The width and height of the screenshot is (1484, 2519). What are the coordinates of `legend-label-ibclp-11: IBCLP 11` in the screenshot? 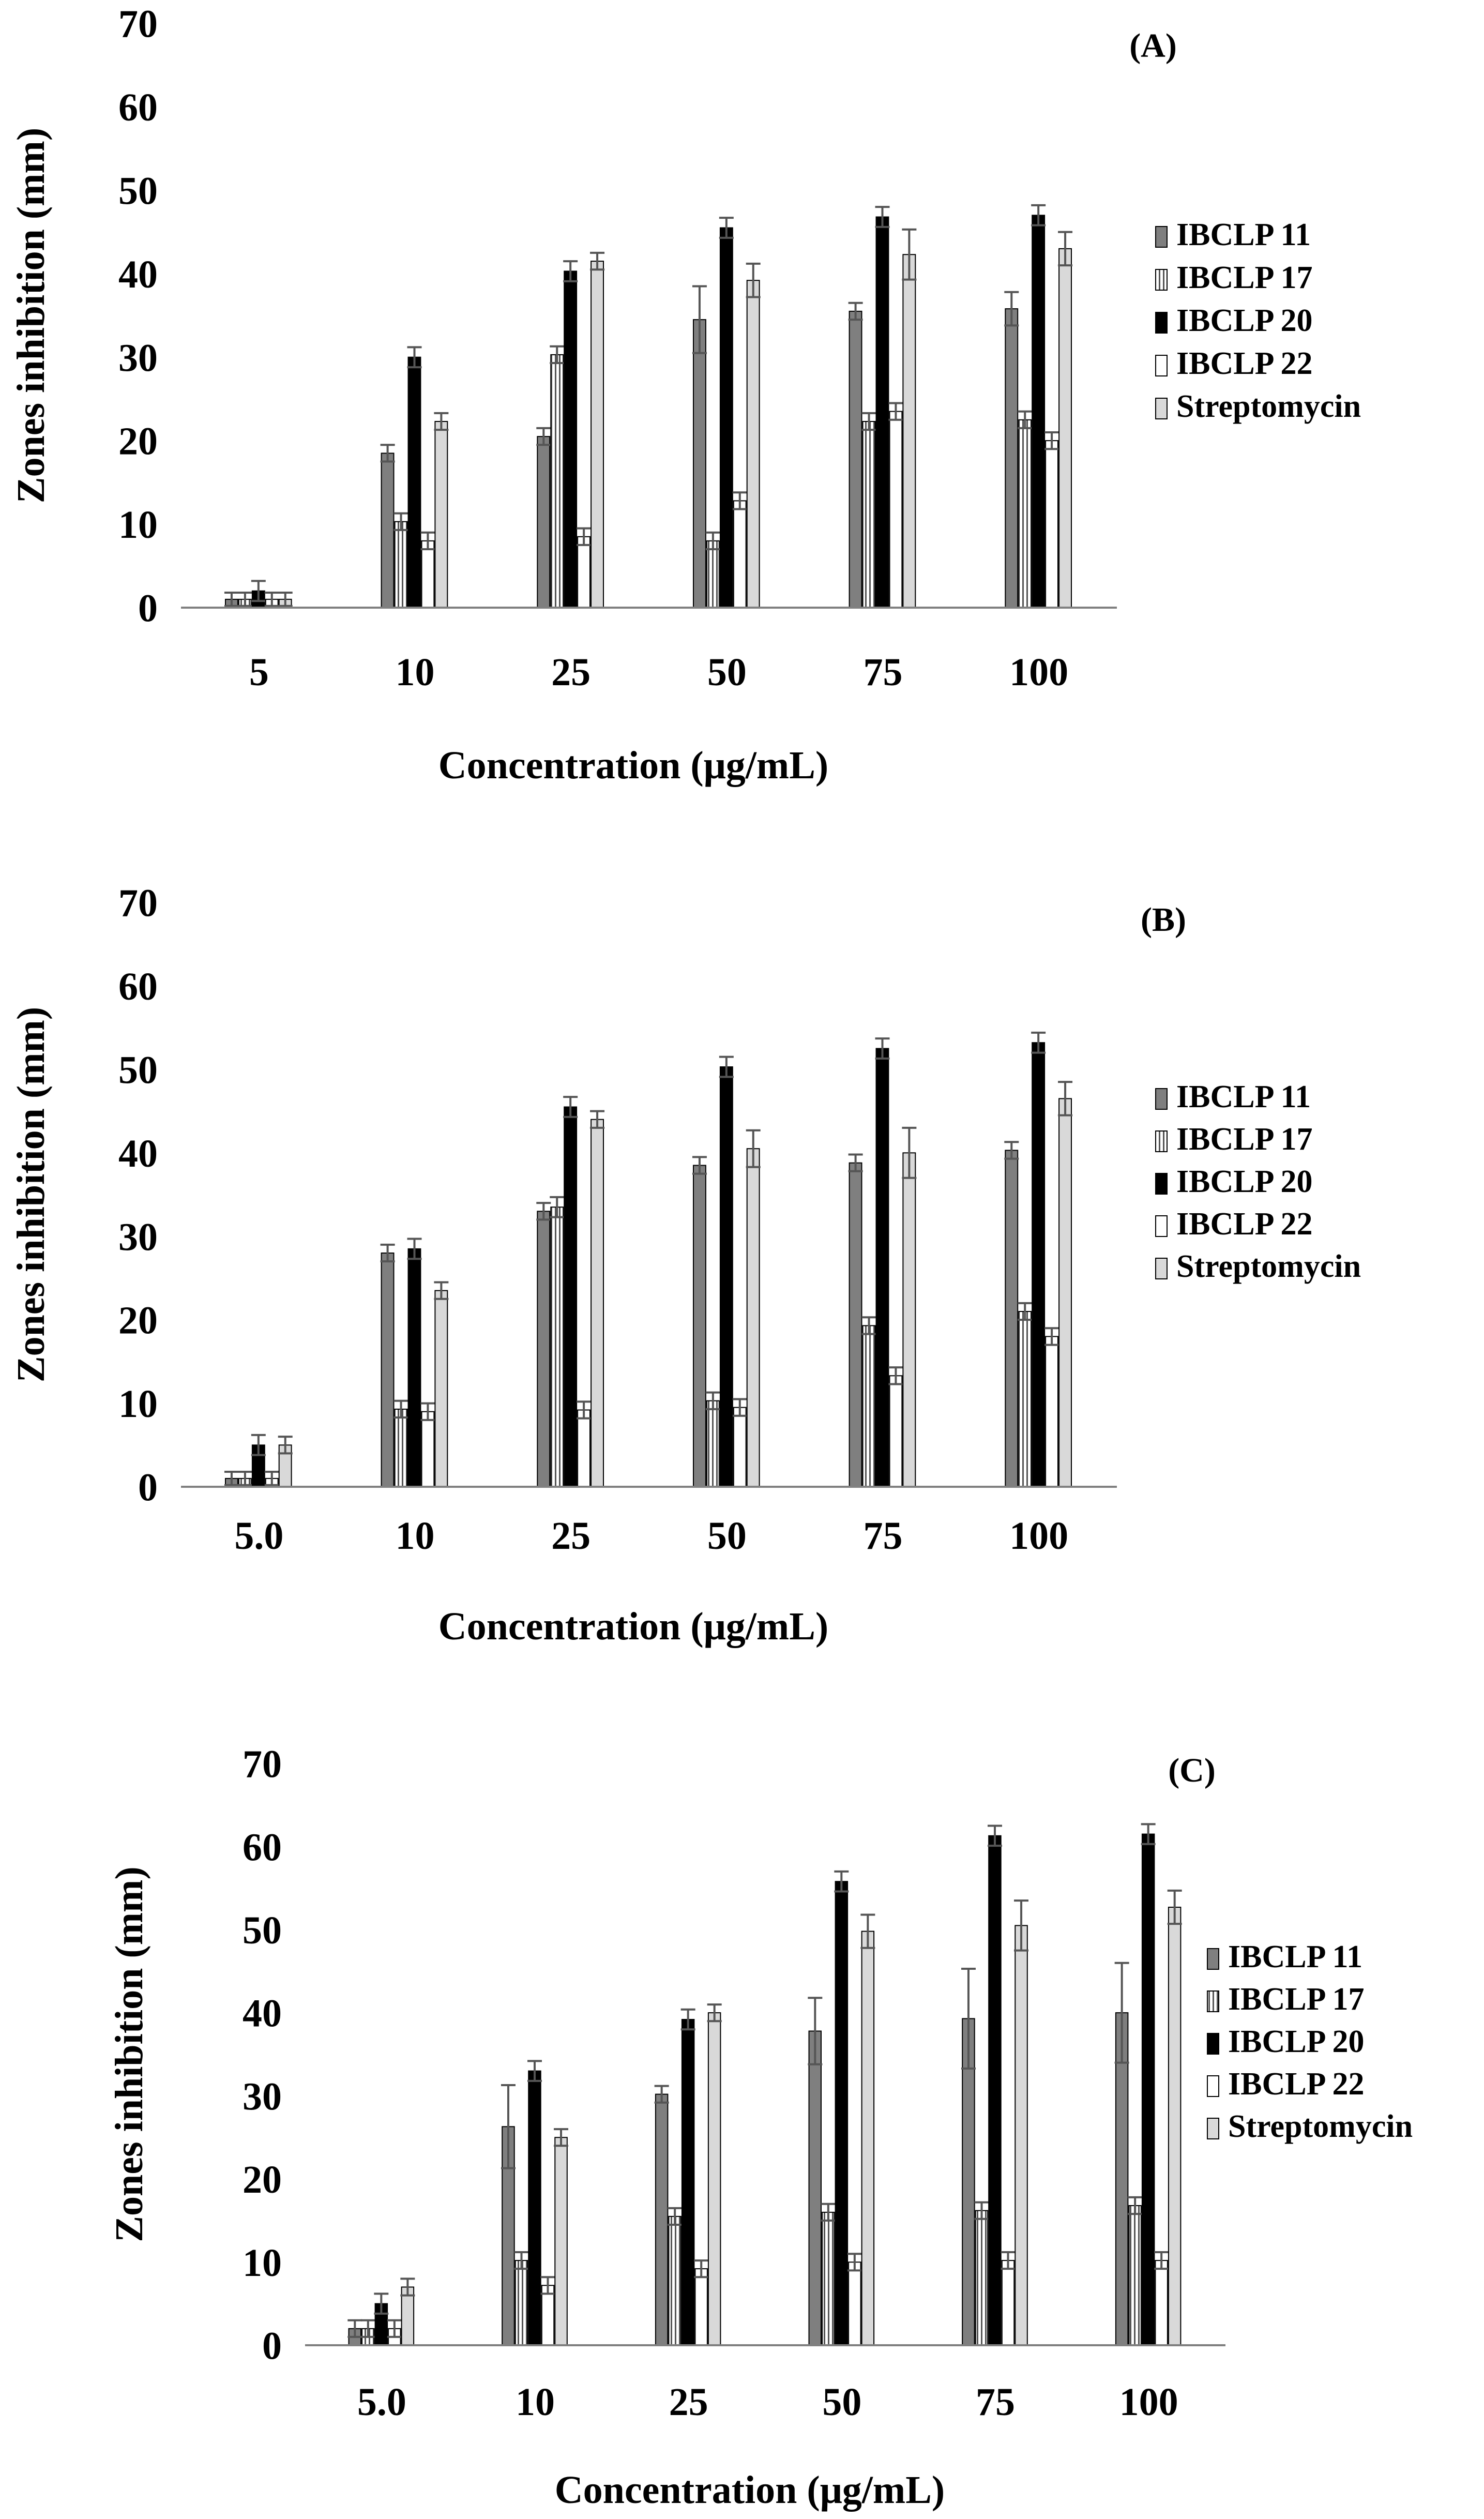 It's located at (1295, 1956).